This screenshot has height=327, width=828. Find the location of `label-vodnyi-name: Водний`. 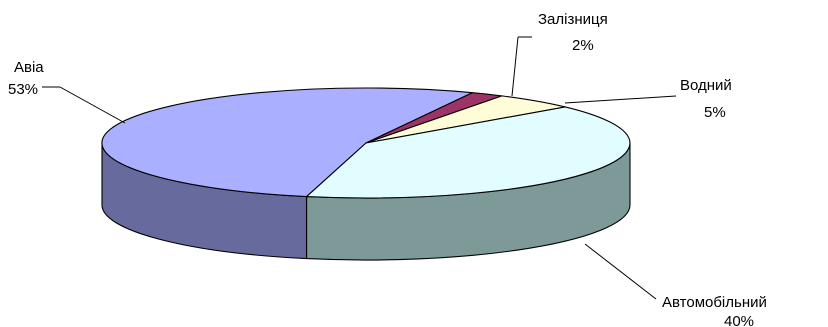

label-vodnyi-name: Водний is located at coordinates (706, 85).